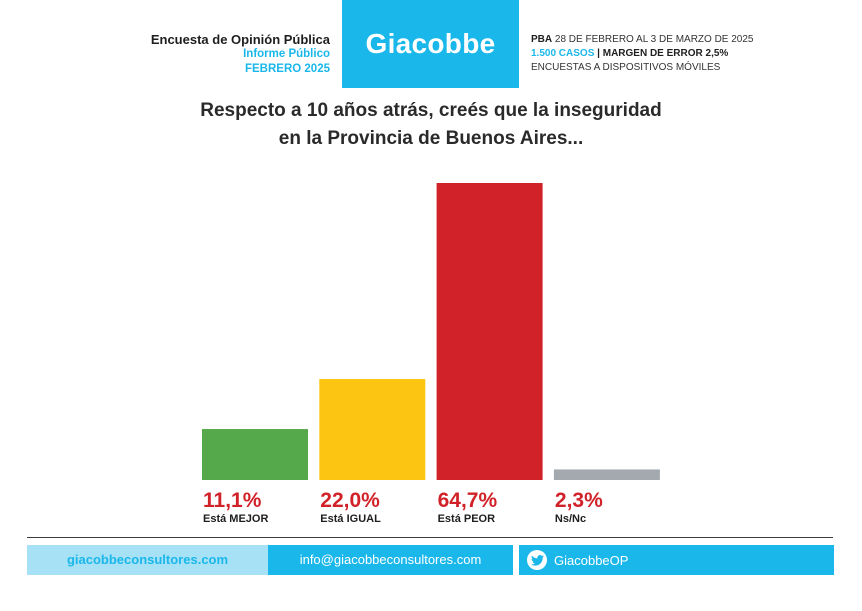 The image size is (862, 611). What do you see at coordinates (663, 53) in the screenshot?
I see `error-margin: | MARGEN DE ERROR 2,5%` at bounding box center [663, 53].